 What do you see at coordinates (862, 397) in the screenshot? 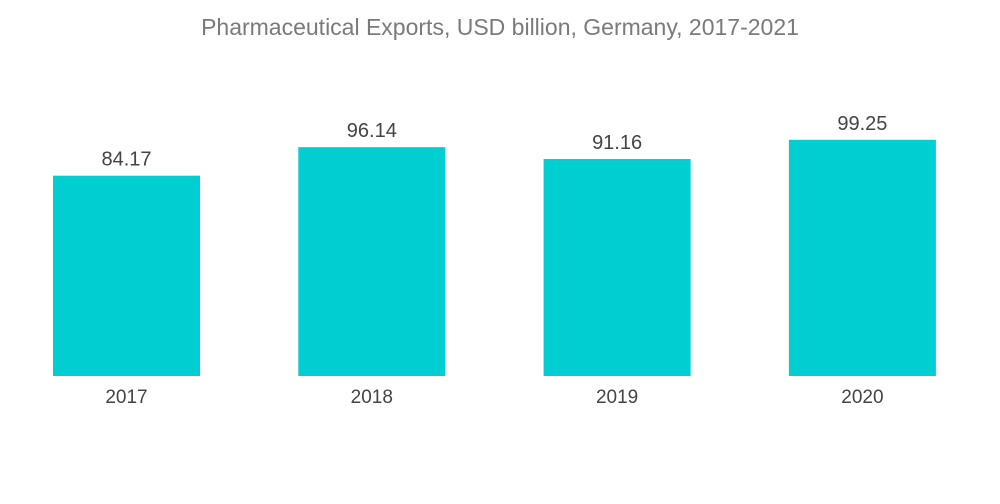
I see `x-tick-label-2020: 2020` at bounding box center [862, 397].